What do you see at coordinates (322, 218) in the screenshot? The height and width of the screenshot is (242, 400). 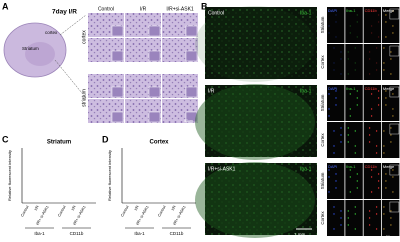 I see `row-label: Cortex` at bounding box center [322, 218].